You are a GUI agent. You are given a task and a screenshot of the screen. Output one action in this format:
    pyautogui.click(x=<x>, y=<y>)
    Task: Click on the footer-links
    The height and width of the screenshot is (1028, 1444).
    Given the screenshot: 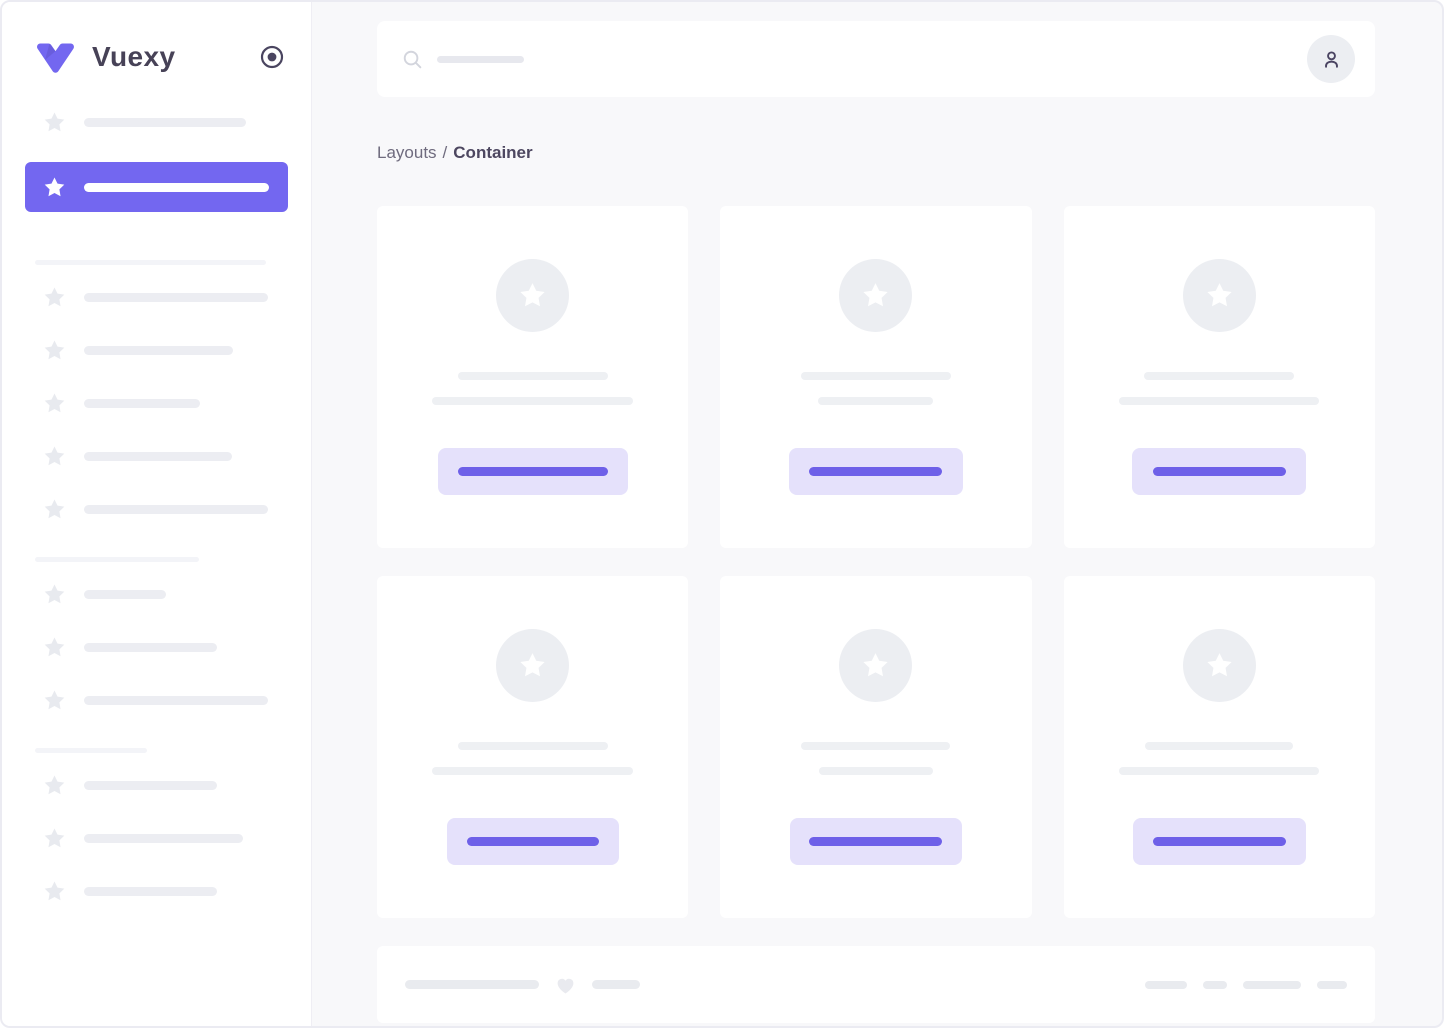 What is the action you would take?
    pyautogui.click(x=1246, y=984)
    